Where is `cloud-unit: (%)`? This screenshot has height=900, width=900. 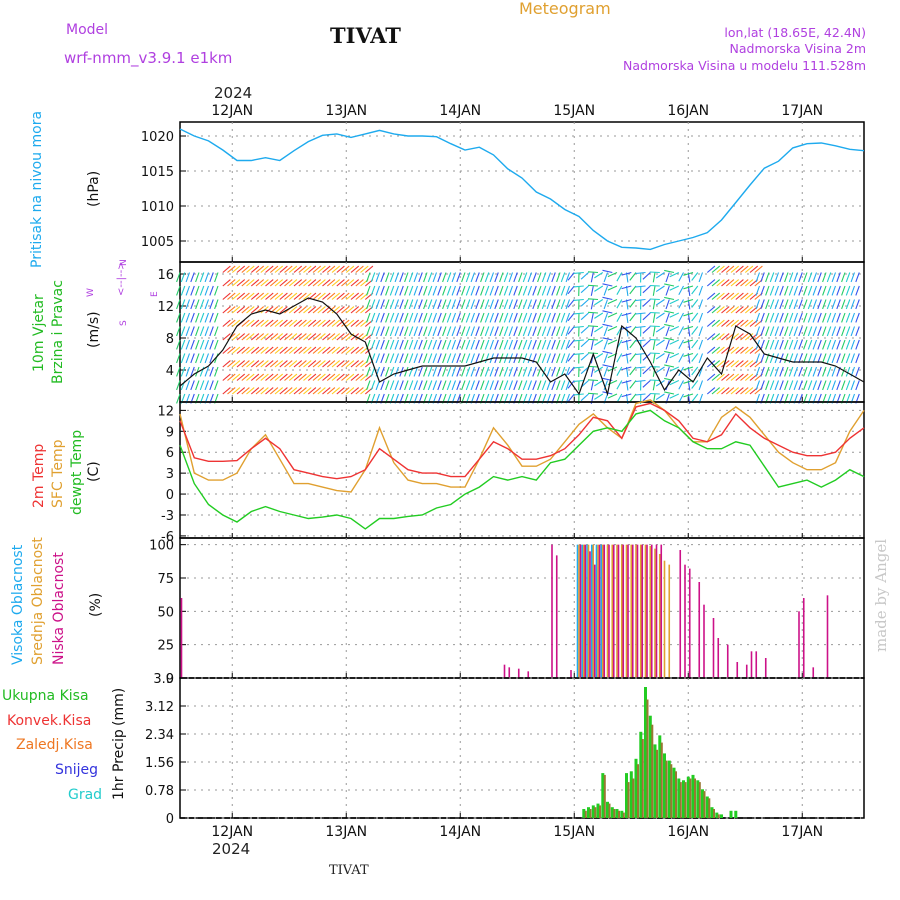 cloud-unit: (%) is located at coordinates (96, 605).